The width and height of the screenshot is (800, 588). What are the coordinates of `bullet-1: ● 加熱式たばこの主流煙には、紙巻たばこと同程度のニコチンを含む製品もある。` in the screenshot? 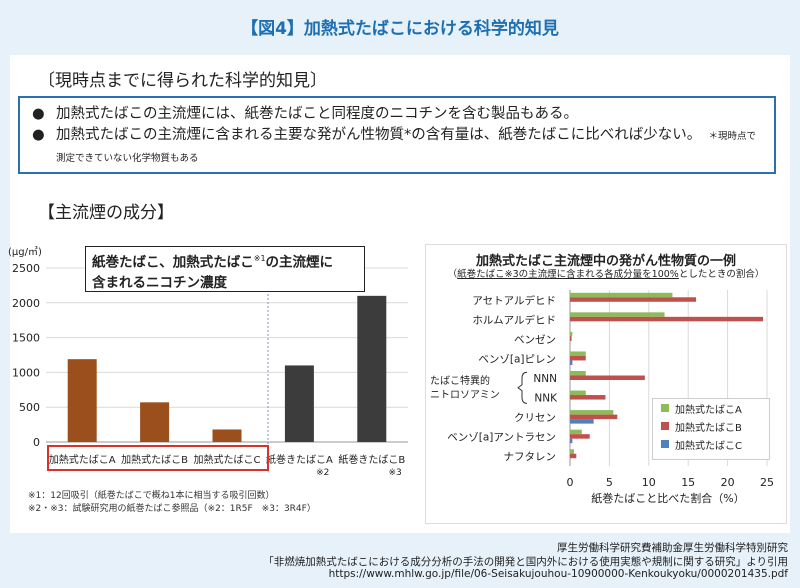 It's located at (398, 114).